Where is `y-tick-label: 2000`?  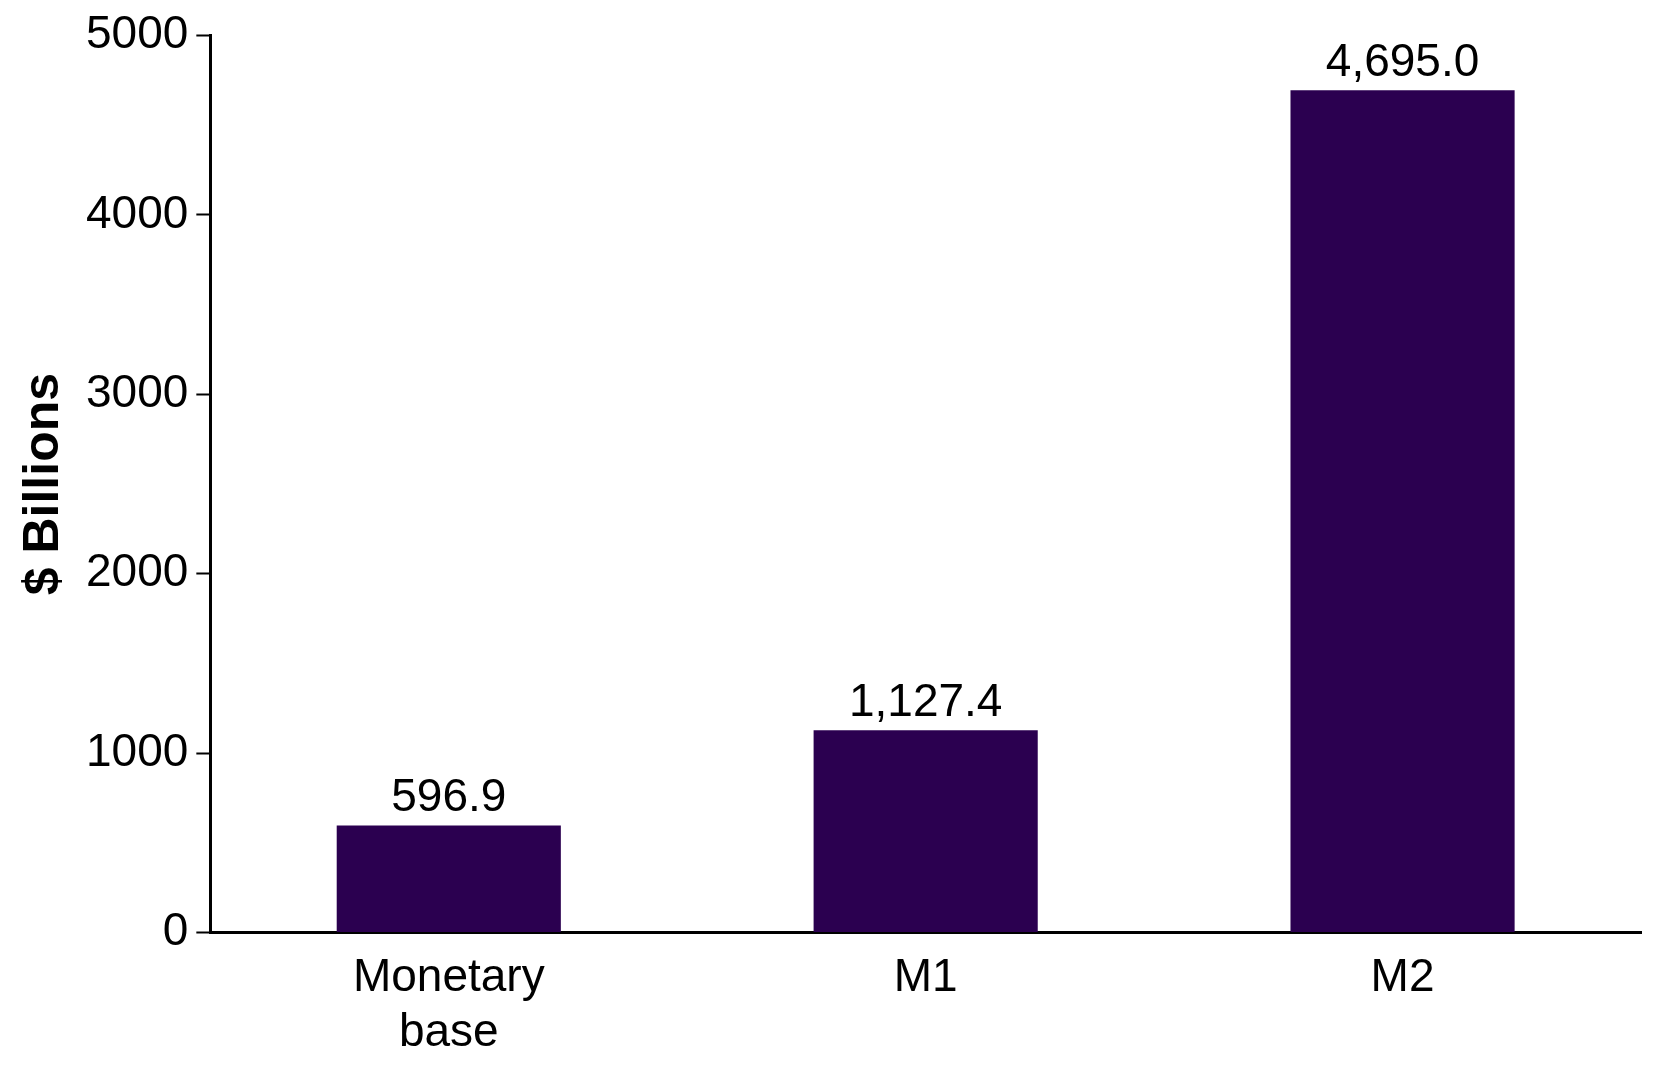 y-tick-label: 2000 is located at coordinates (137, 570).